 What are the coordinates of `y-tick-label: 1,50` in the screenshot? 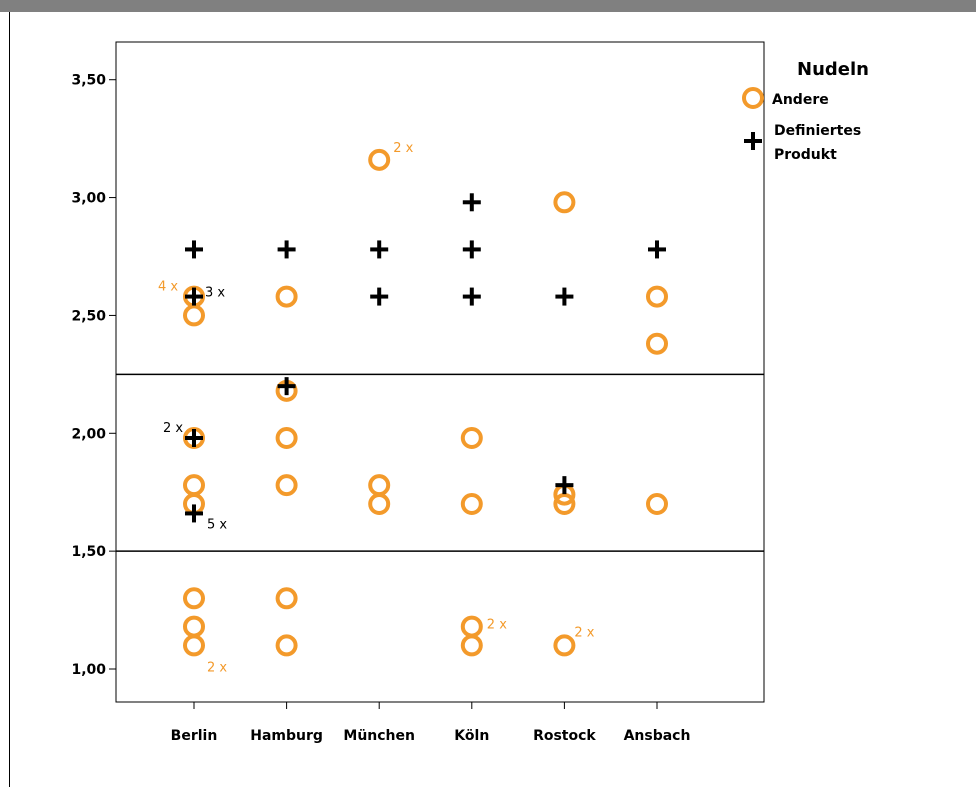 It's located at (88, 552).